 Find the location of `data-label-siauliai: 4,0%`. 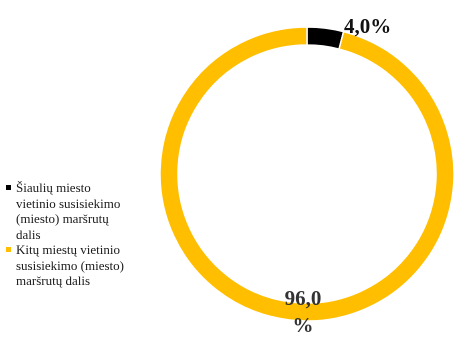

data-label-siauliai: 4,0% is located at coordinates (368, 26).